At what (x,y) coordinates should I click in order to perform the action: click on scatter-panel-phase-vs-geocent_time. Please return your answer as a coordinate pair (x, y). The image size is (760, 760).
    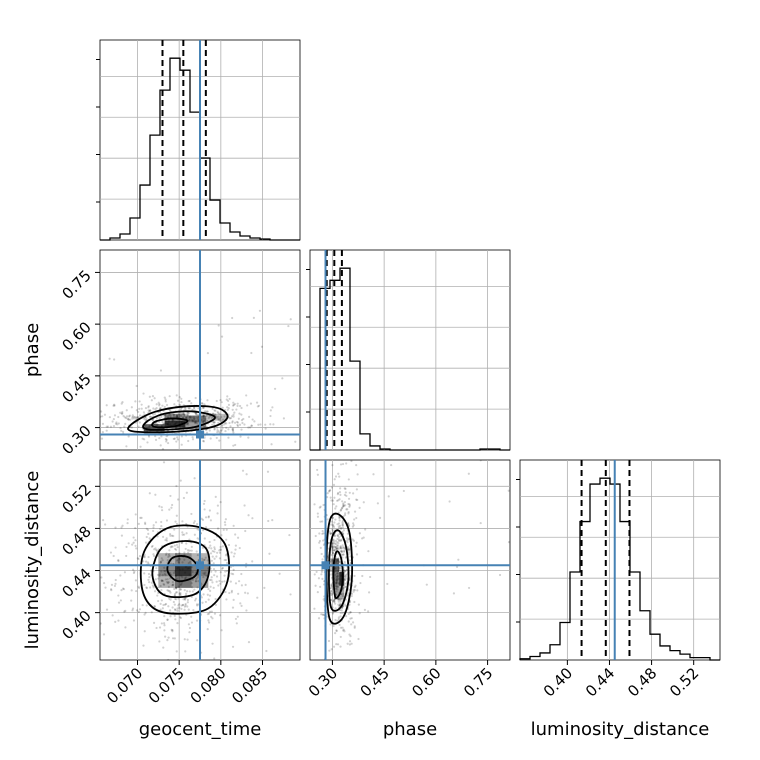
    Looking at the image, I should click on (195, 350).